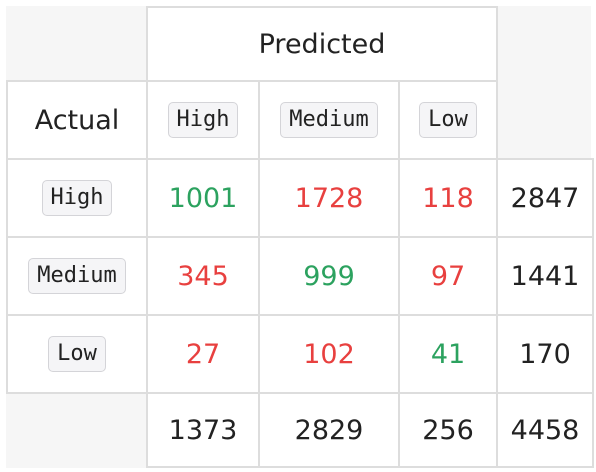 Image resolution: width=596 pixels, height=472 pixels. Describe the element at coordinates (448, 430) in the screenshot. I see `column-total: 256` at that location.